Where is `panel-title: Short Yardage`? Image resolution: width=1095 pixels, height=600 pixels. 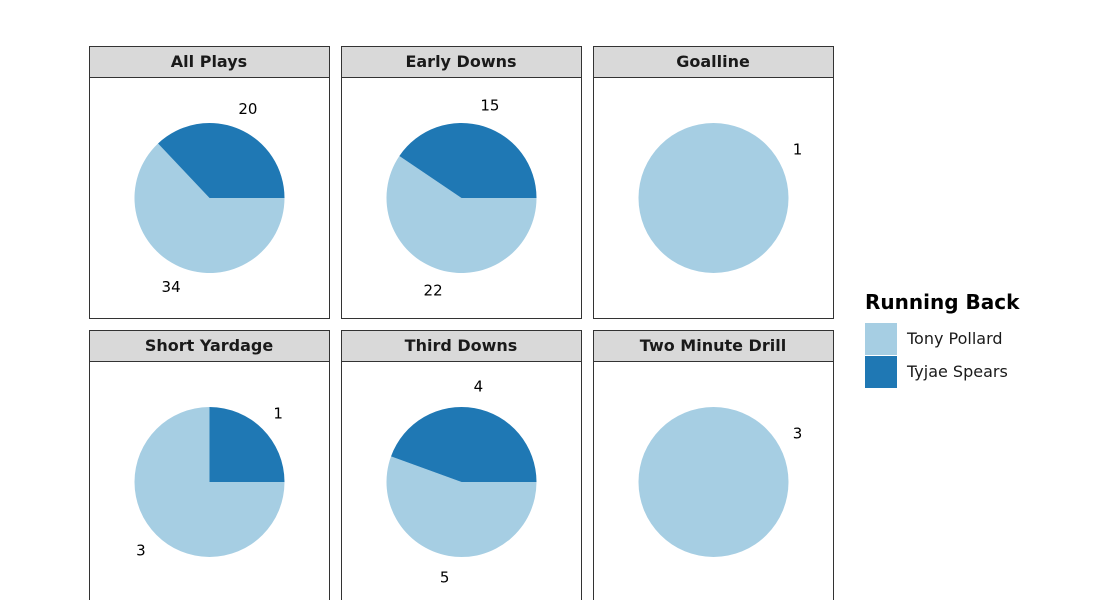 panel-title: Short Yardage is located at coordinates (209, 345).